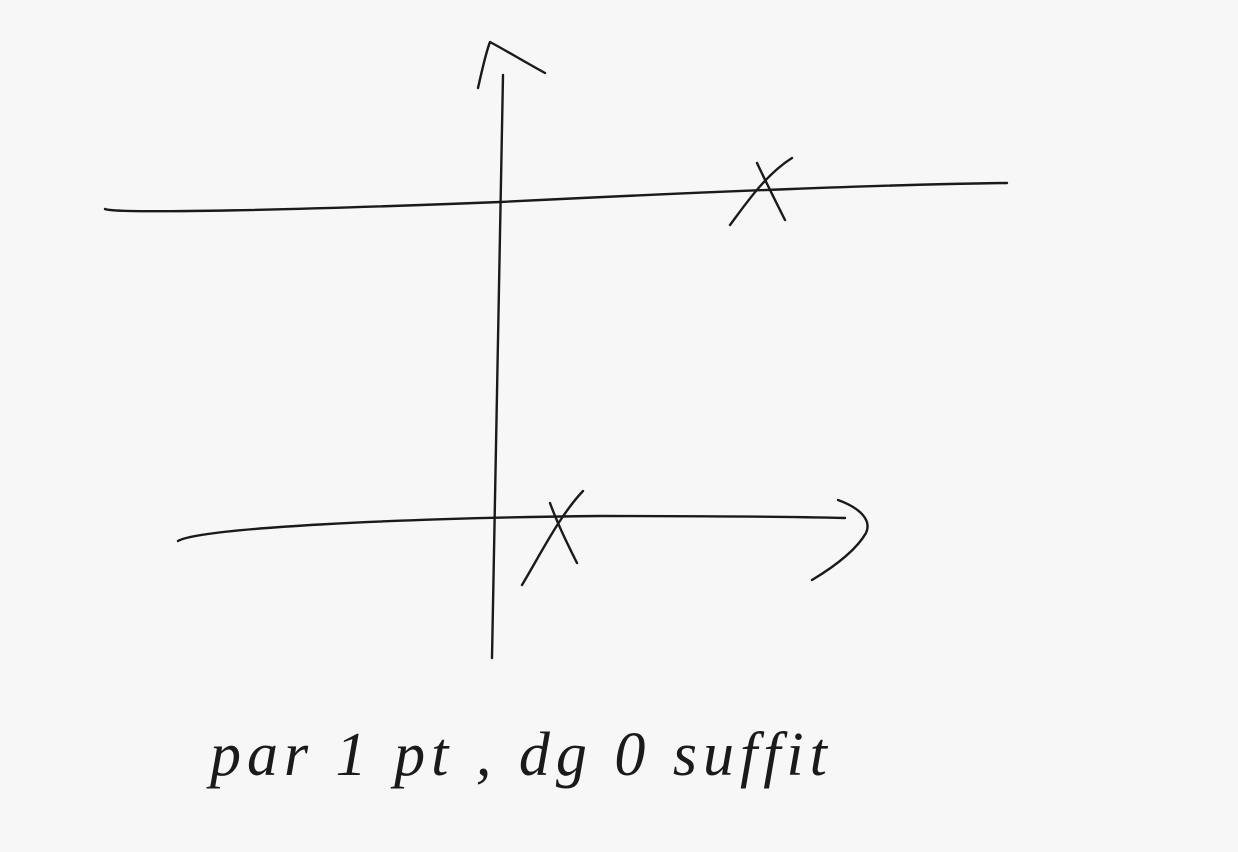  What do you see at coordinates (519, 755) in the screenshot?
I see `caption: par 1 pt , dg 0 suffit` at bounding box center [519, 755].